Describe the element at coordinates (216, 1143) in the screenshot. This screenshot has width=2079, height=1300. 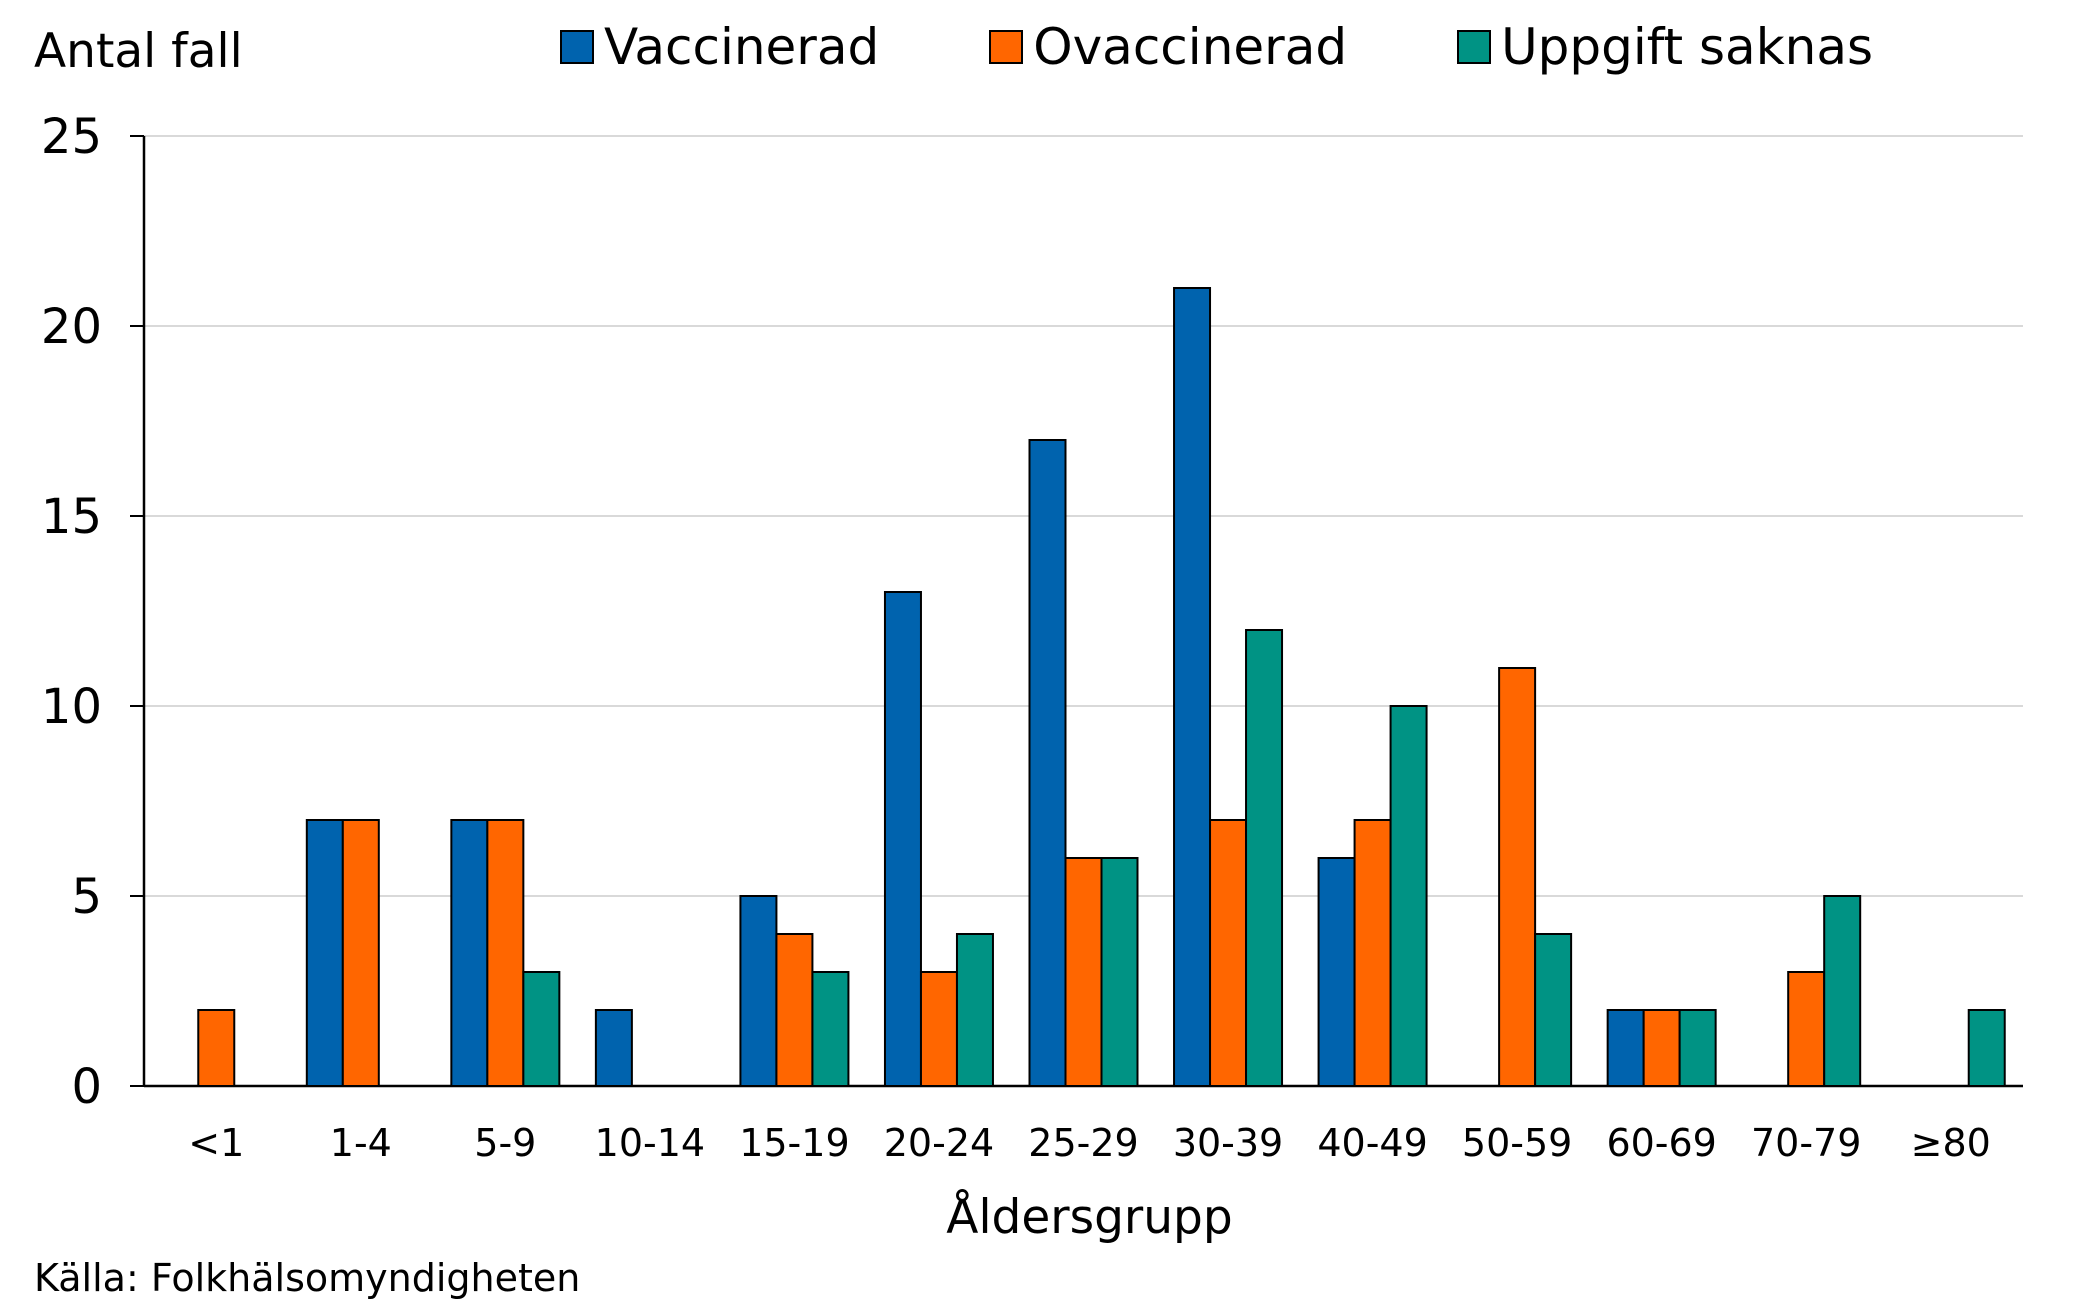
I see `x-tick-label-0: <1` at that location.